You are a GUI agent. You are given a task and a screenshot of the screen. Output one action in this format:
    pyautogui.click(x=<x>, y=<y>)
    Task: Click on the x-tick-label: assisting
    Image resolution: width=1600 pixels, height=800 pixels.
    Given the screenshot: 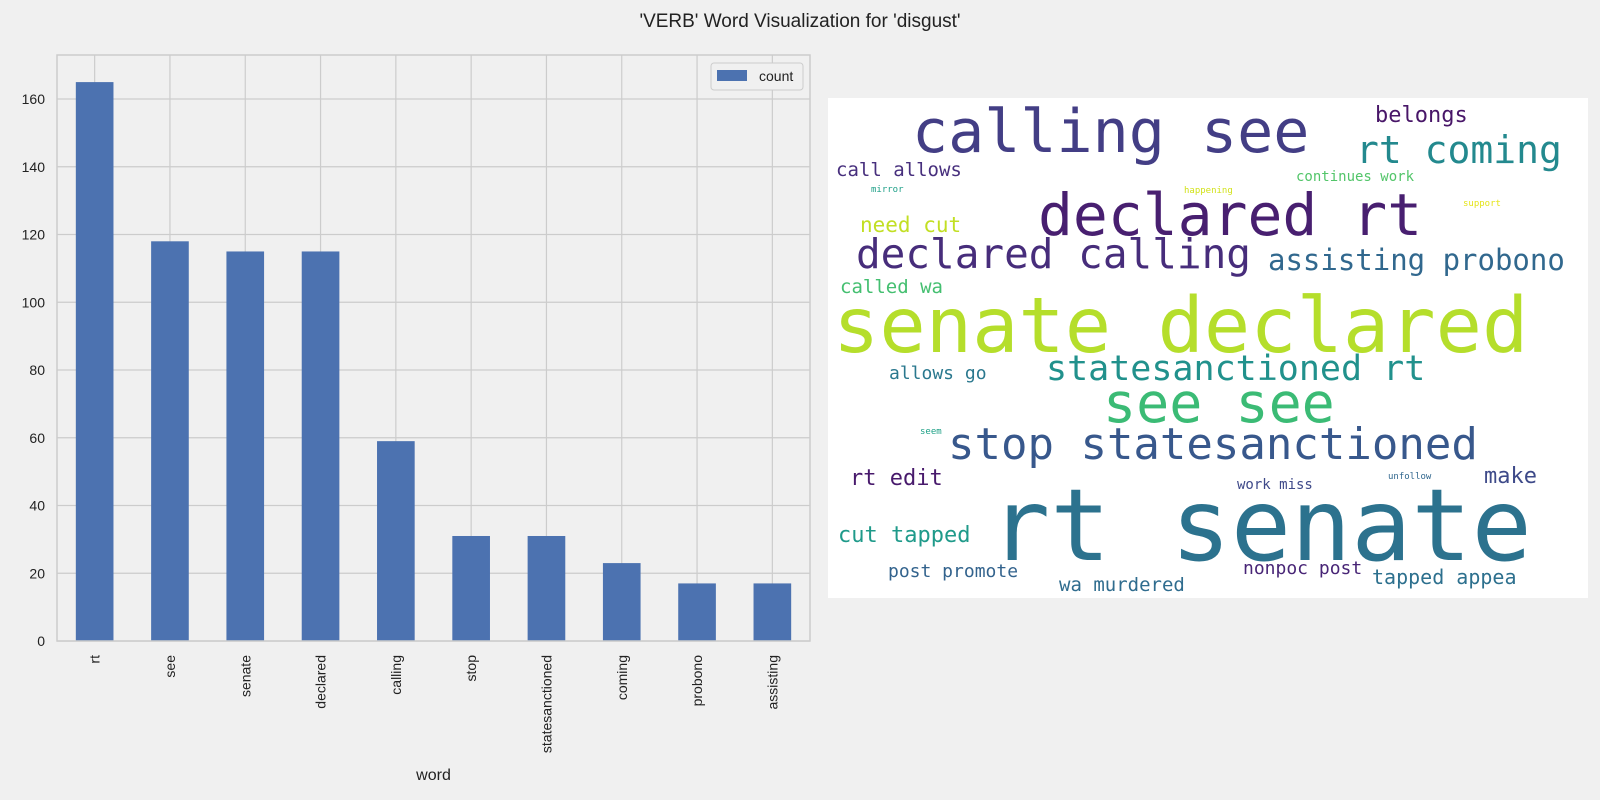 What is the action you would take?
    pyautogui.click(x=772, y=682)
    